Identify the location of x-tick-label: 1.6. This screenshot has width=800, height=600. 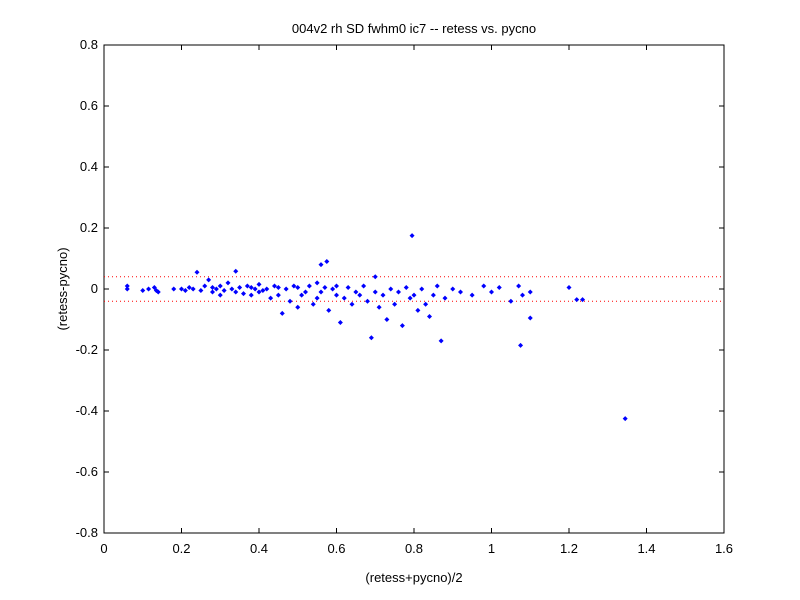
(724, 548).